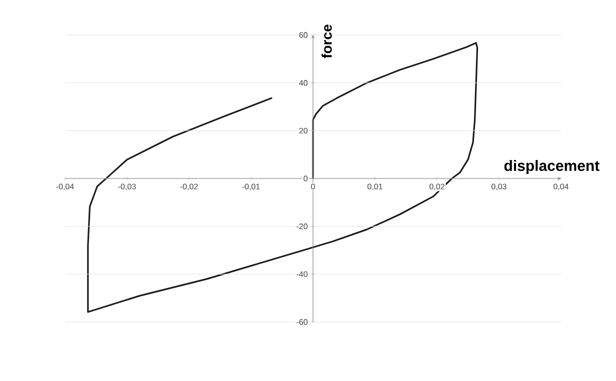 The width and height of the screenshot is (616, 381). Describe the element at coordinates (302, 274) in the screenshot. I see `y-tick-label: -40` at that location.